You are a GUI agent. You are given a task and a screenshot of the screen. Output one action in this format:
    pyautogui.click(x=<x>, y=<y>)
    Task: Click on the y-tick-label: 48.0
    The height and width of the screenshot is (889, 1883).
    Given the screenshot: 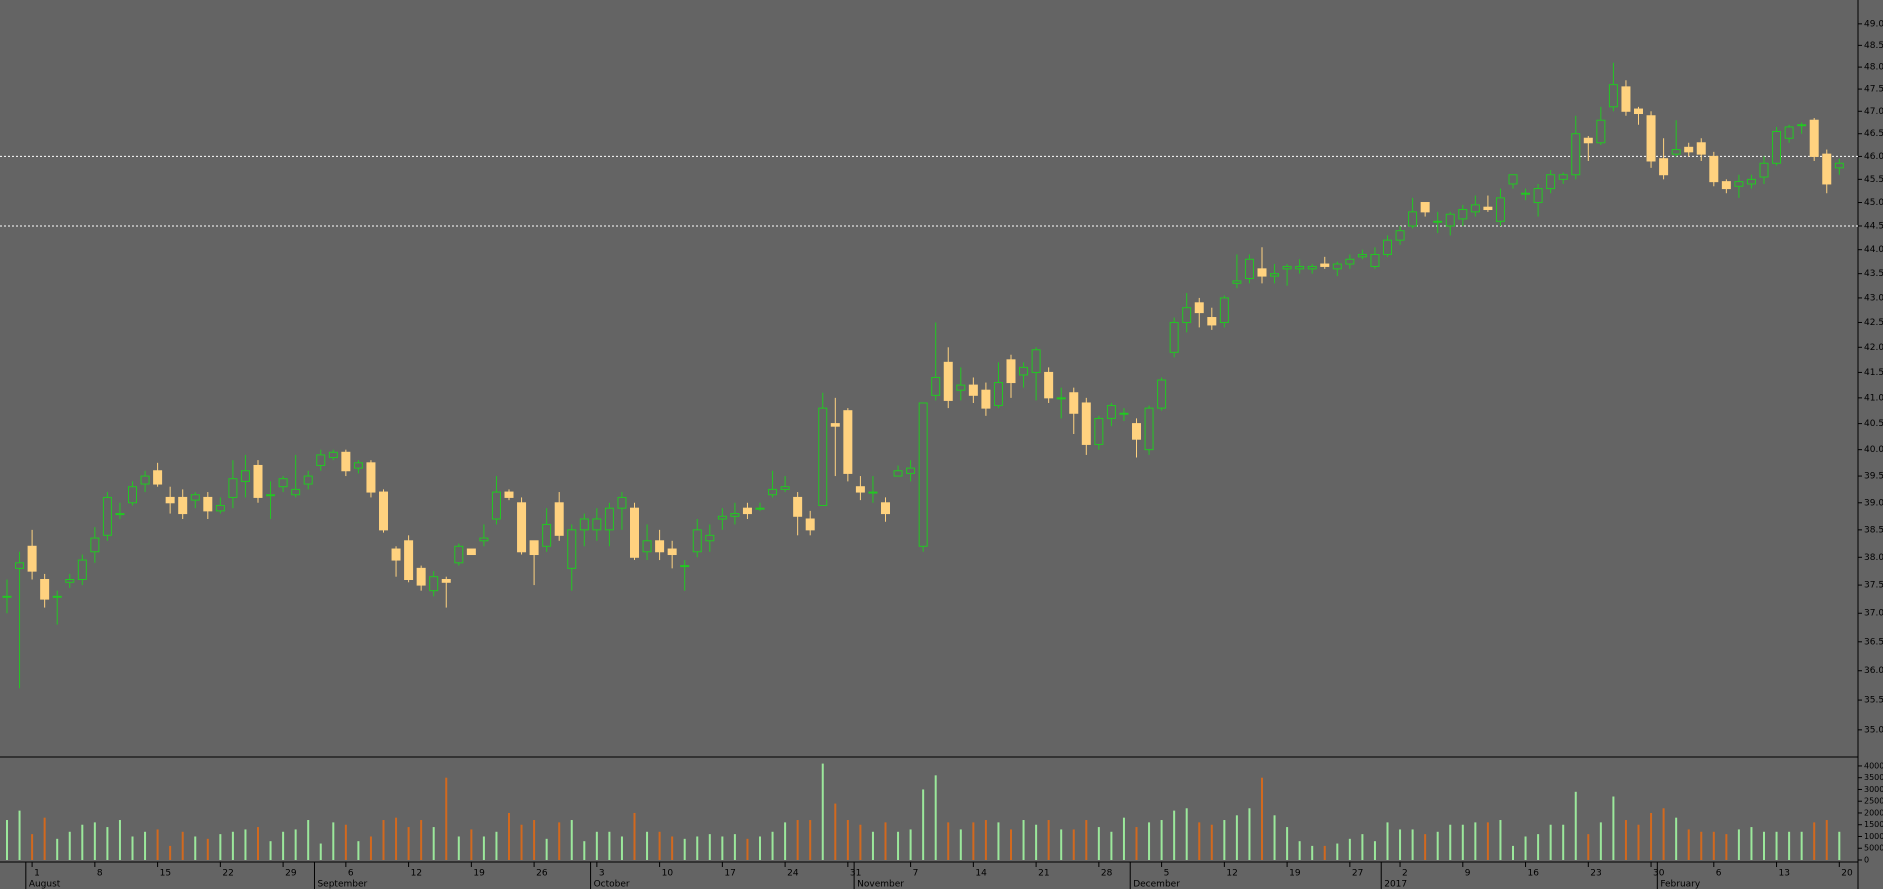 What is the action you would take?
    pyautogui.click(x=1873, y=68)
    